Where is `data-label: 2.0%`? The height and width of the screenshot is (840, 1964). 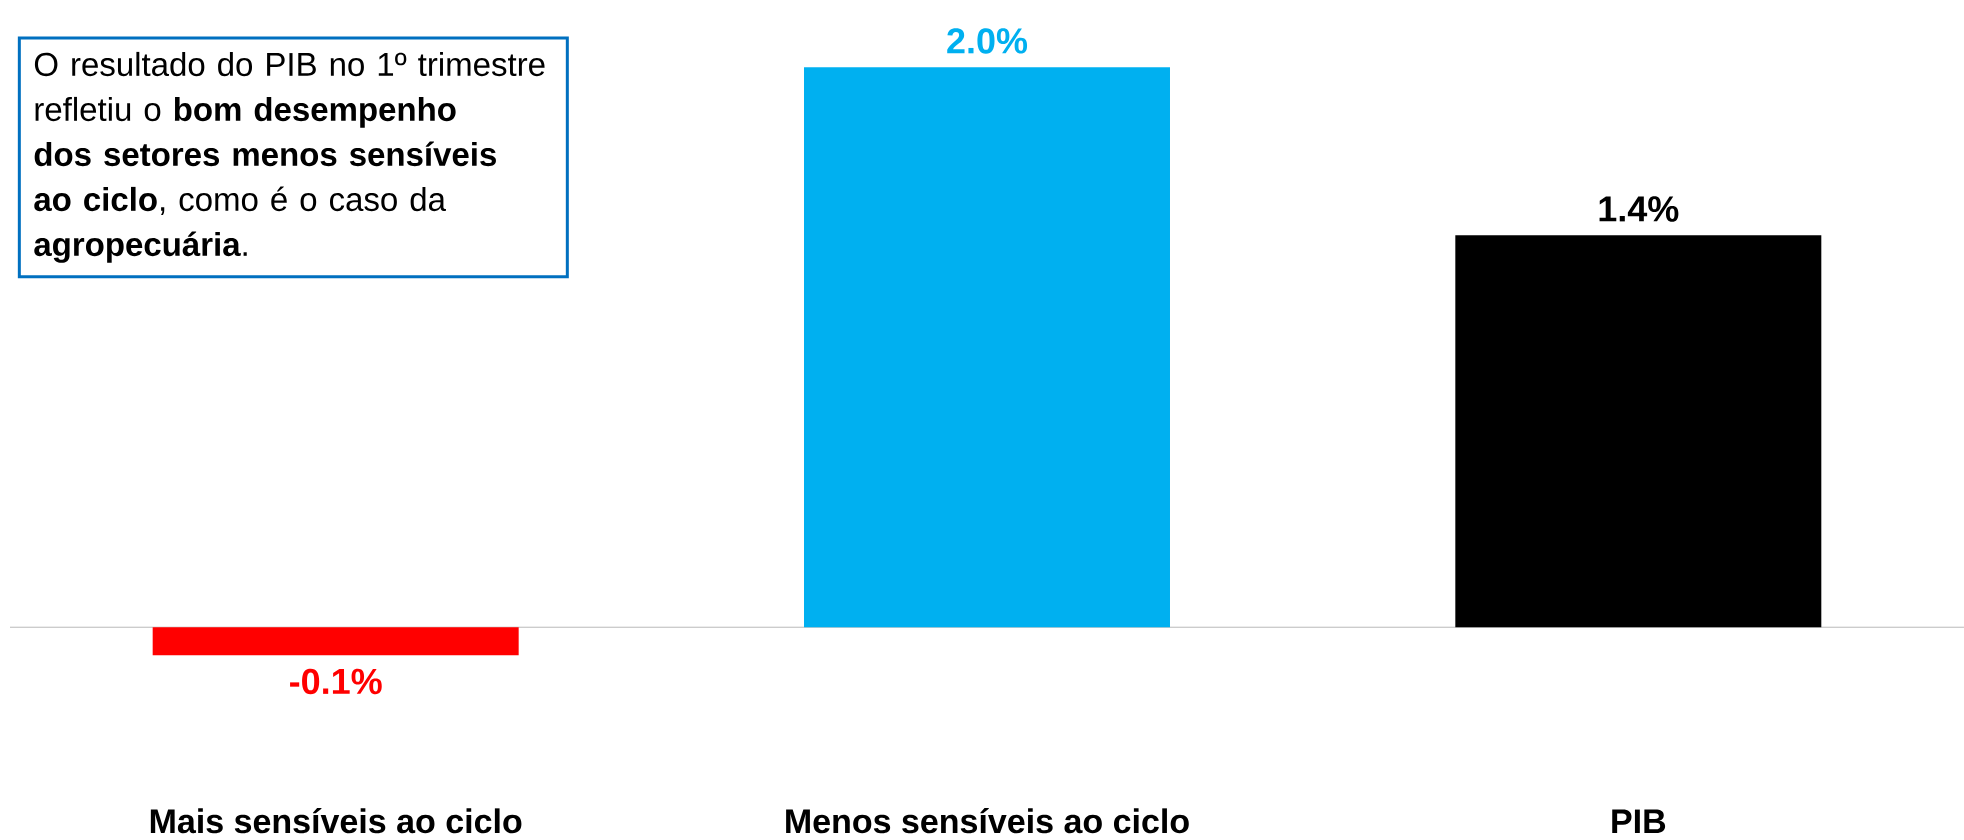
data-label: 2.0% is located at coordinates (987, 41).